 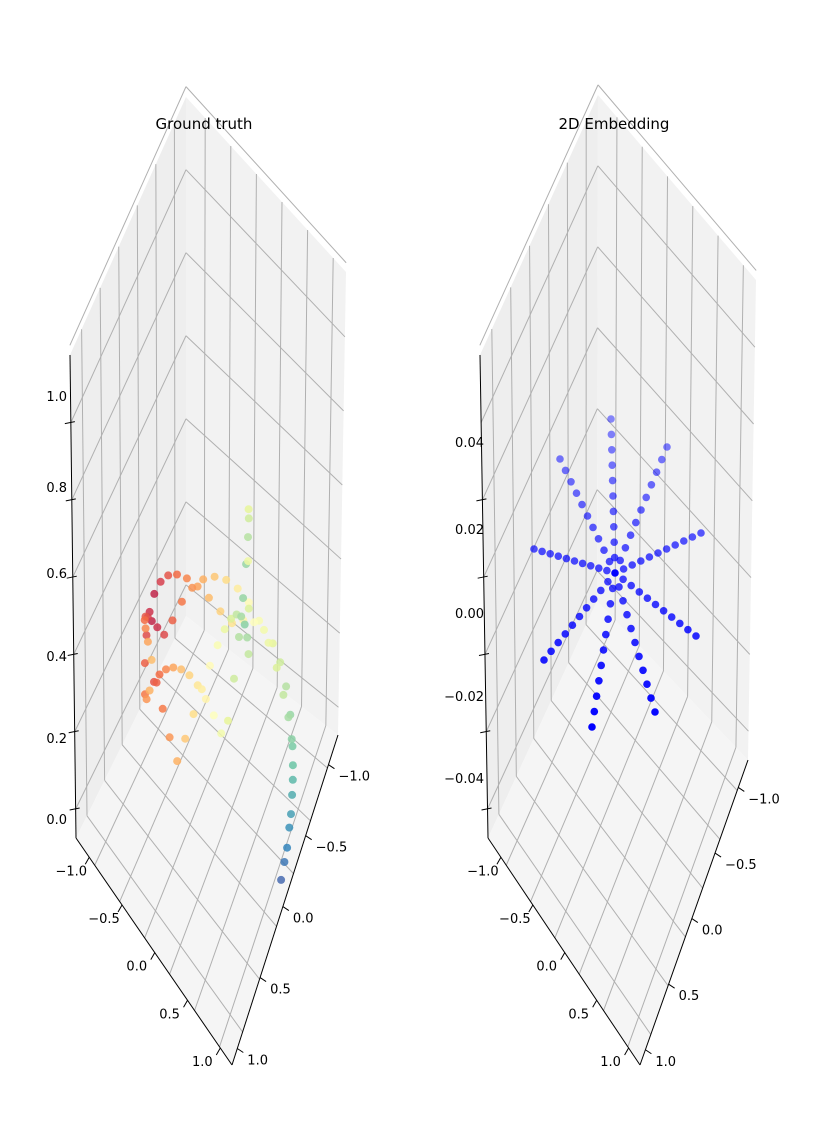 I want to click on right-axis-tick-label: 0.0, so click(x=303, y=919).